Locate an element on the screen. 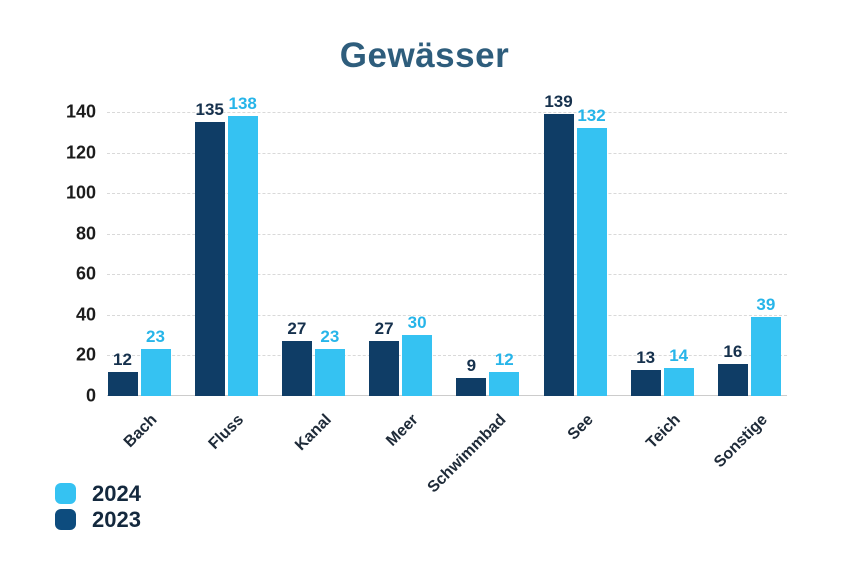  y-tick-label: 20 is located at coordinates (85, 354).